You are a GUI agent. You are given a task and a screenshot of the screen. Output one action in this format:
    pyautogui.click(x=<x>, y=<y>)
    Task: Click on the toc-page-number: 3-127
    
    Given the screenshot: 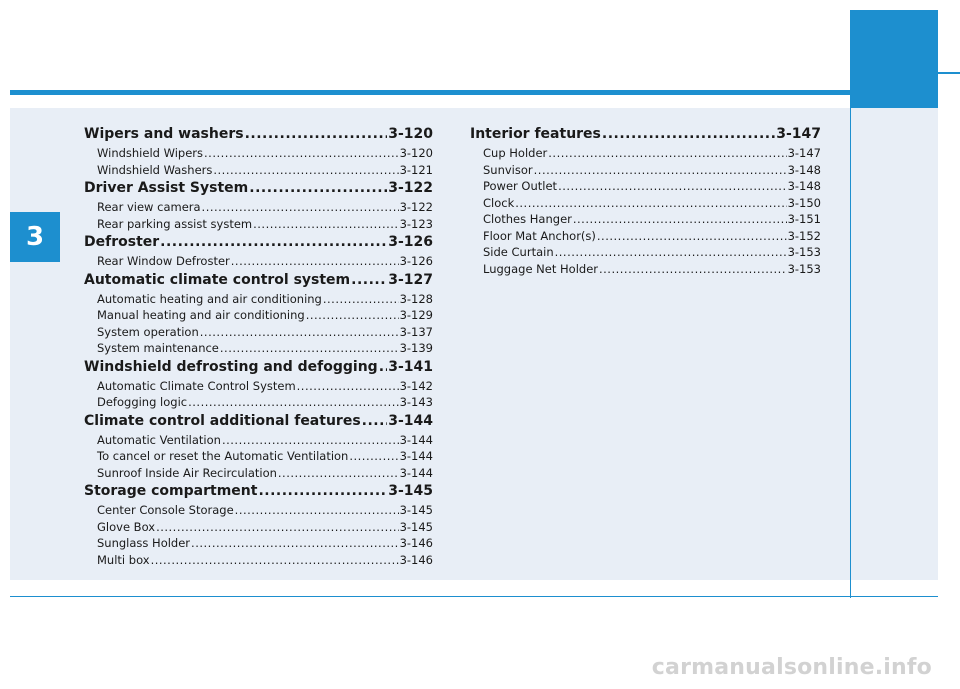 What is the action you would take?
    pyautogui.click(x=410, y=279)
    